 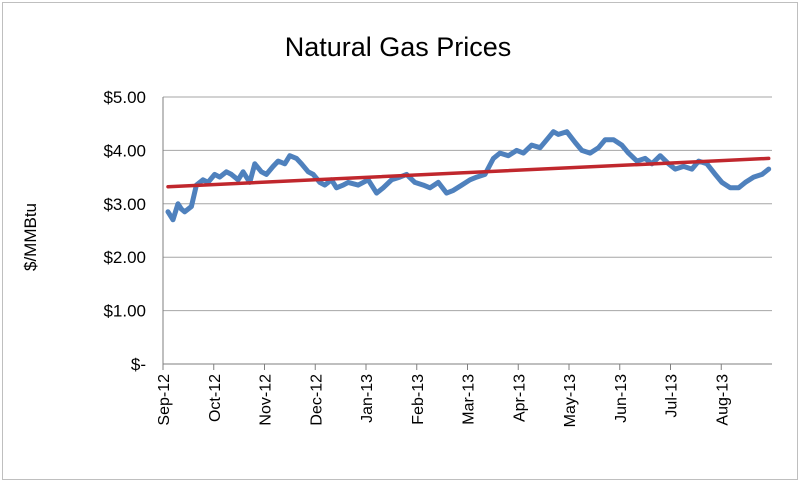 What do you see at coordinates (30, 237) in the screenshot?
I see `y-axis-label: $/MMBtu` at bounding box center [30, 237].